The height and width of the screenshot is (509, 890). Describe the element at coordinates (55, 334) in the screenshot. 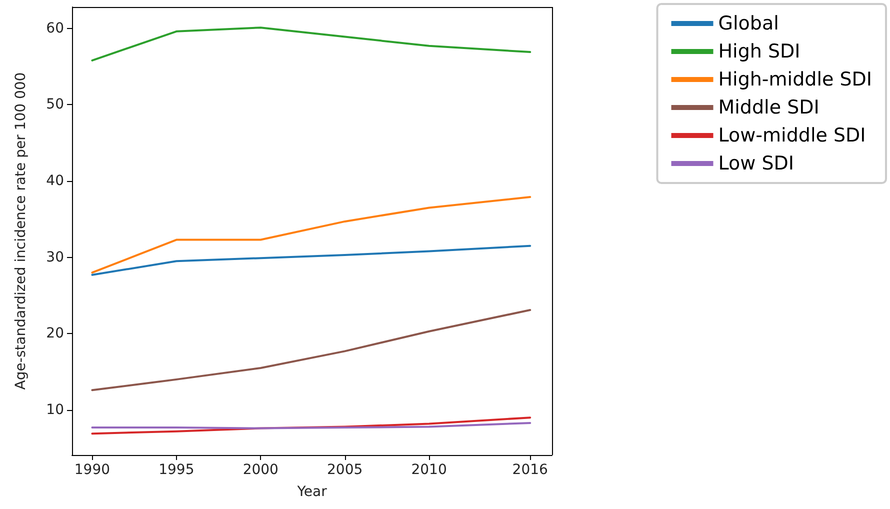

I see `y-tick-label: 20` at that location.